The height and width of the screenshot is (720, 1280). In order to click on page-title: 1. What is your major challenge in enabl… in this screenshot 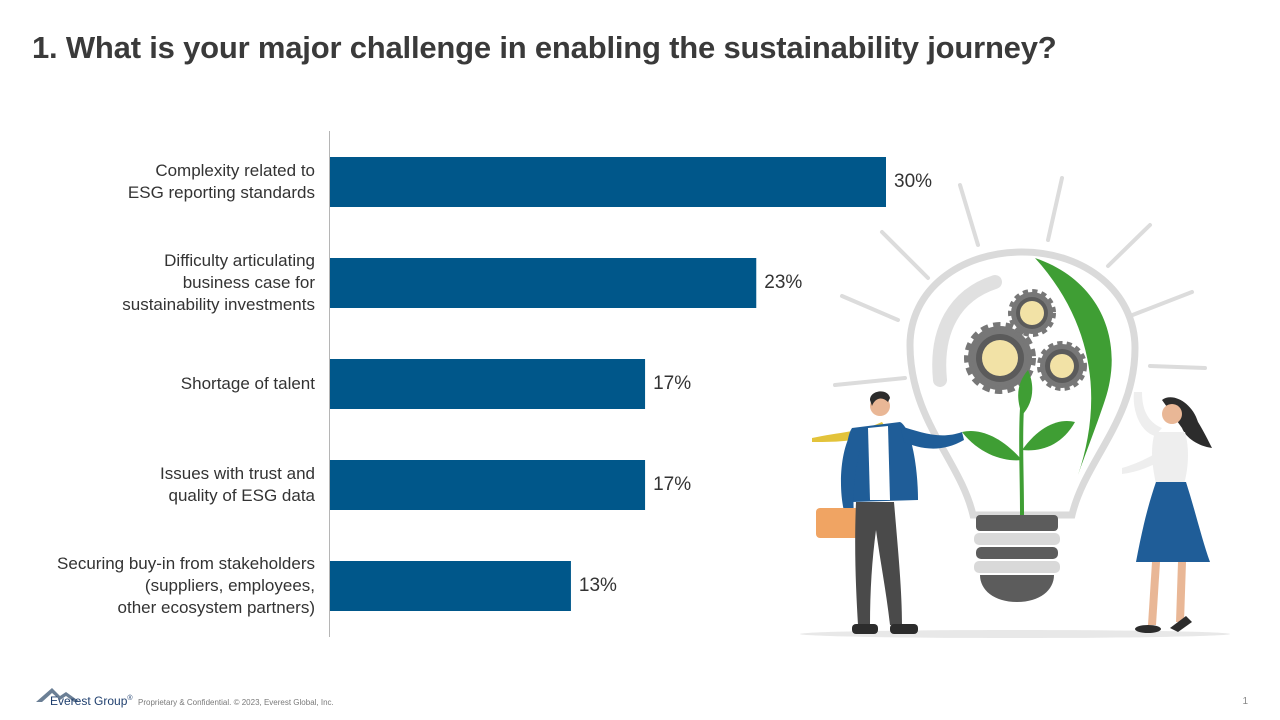, I will do `click(544, 47)`.